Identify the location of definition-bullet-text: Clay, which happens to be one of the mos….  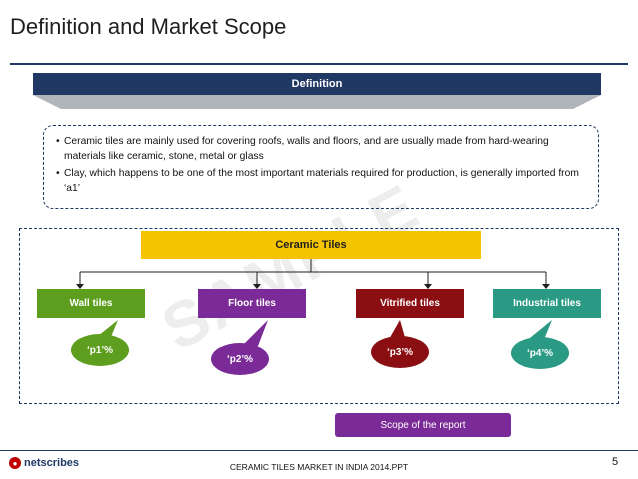
(321, 181).